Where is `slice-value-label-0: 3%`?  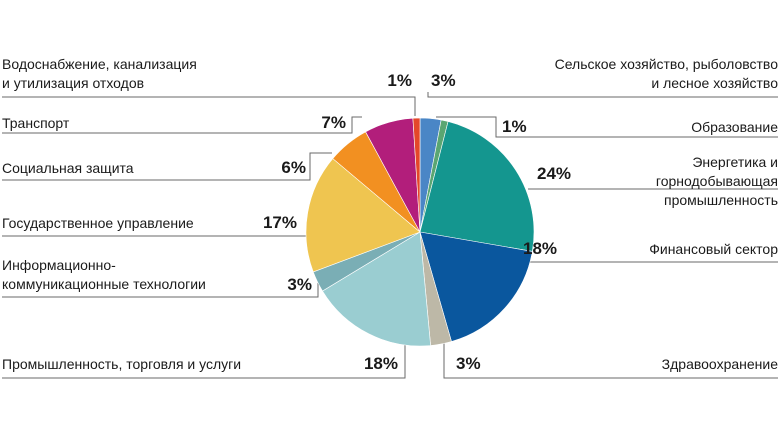
slice-value-label-0: 3% is located at coordinates (443, 80).